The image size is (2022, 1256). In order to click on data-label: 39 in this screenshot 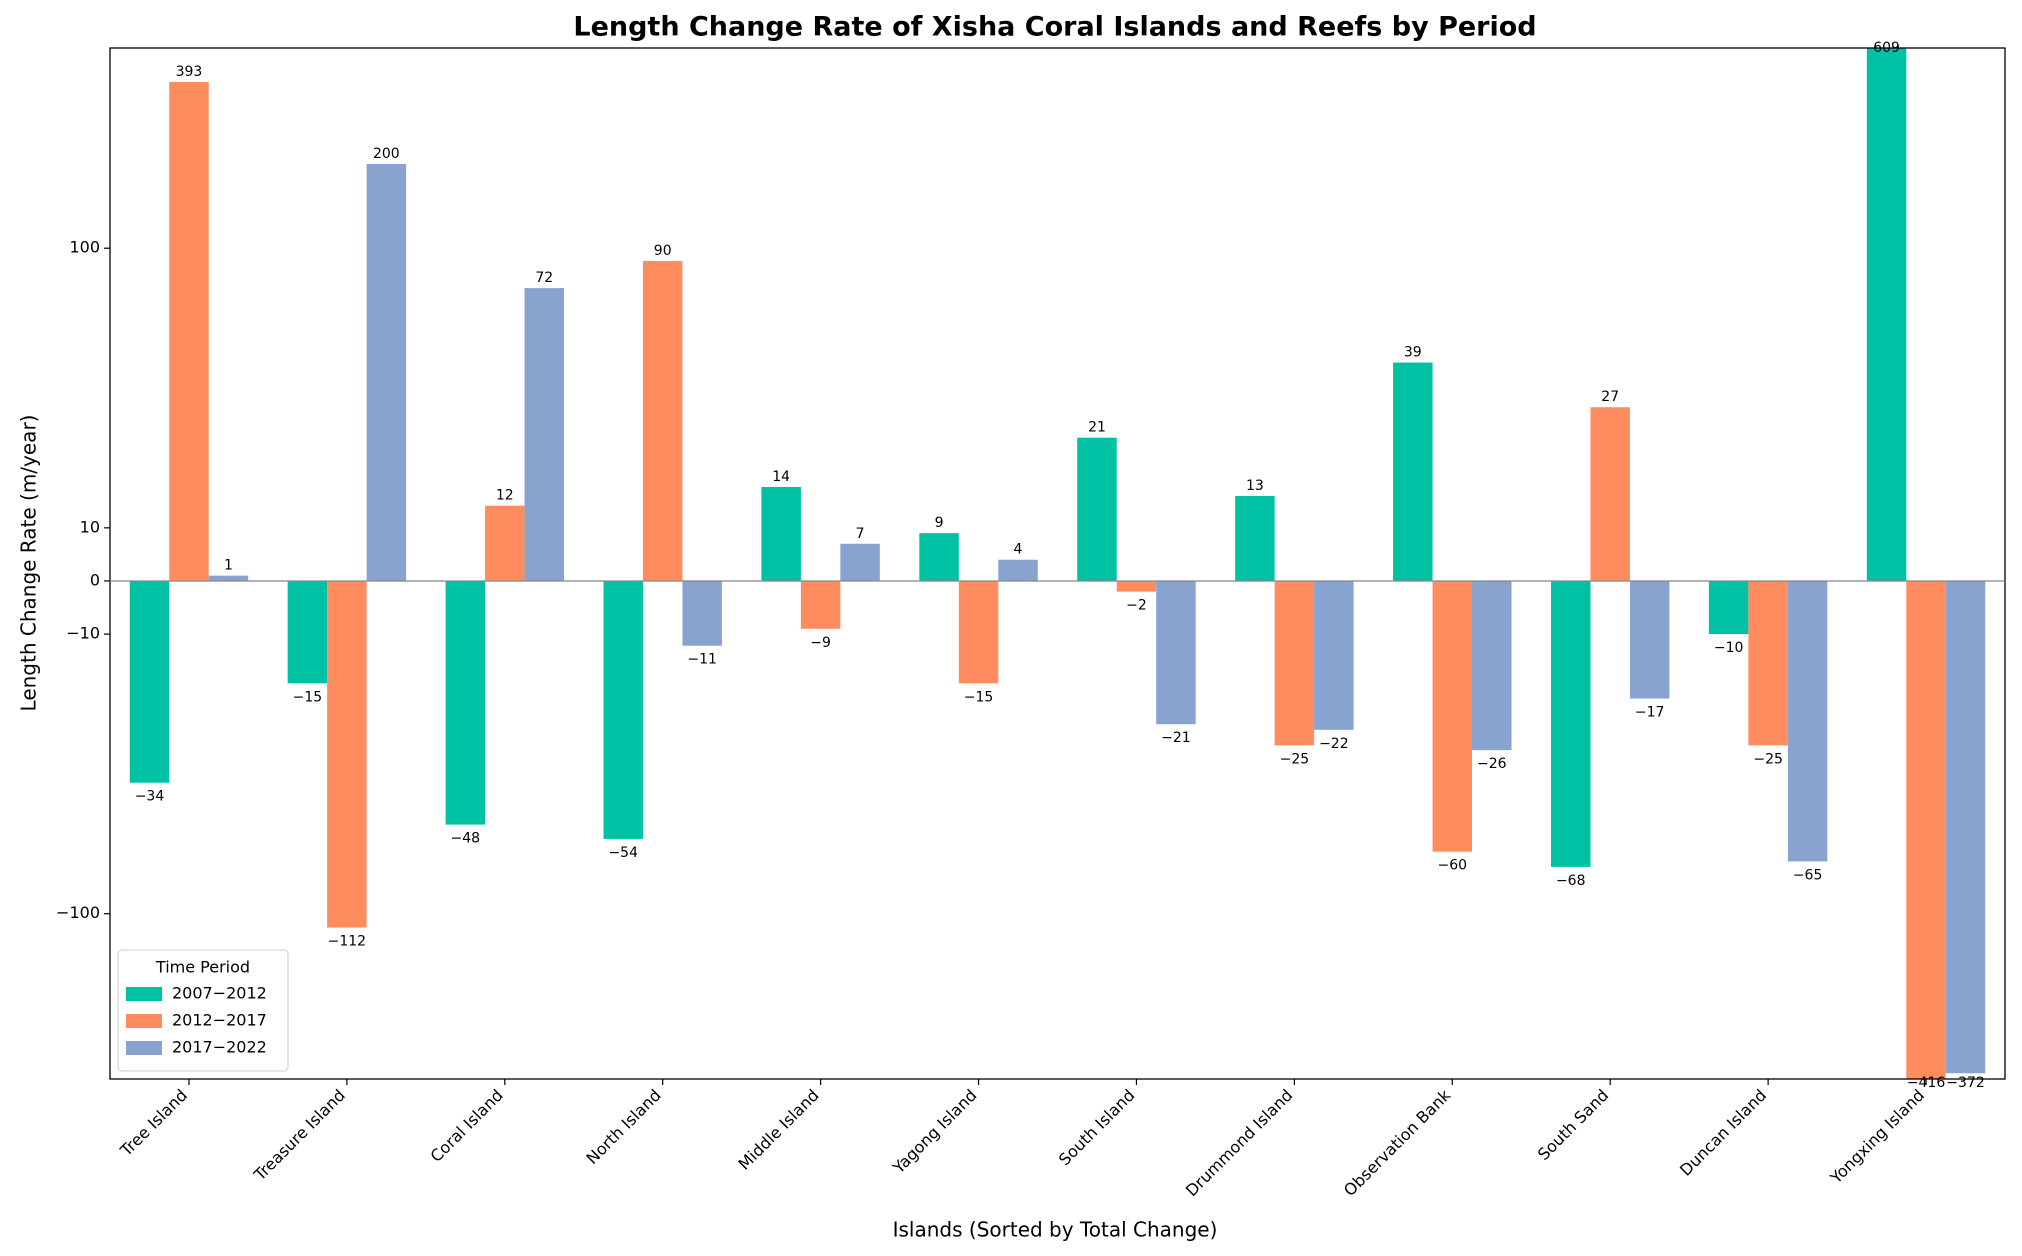, I will do `click(1413, 353)`.